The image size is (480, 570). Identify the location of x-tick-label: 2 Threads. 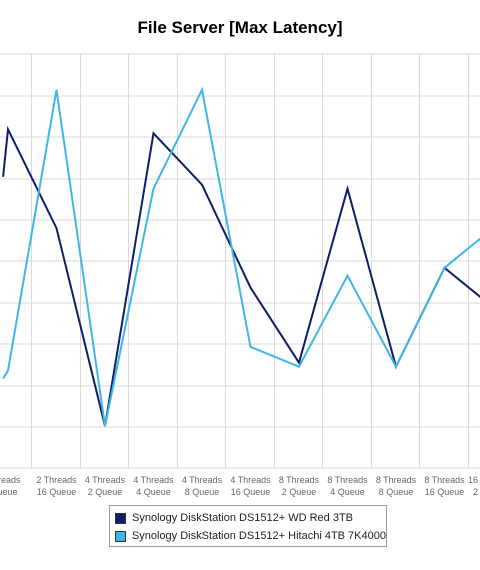
(56, 480).